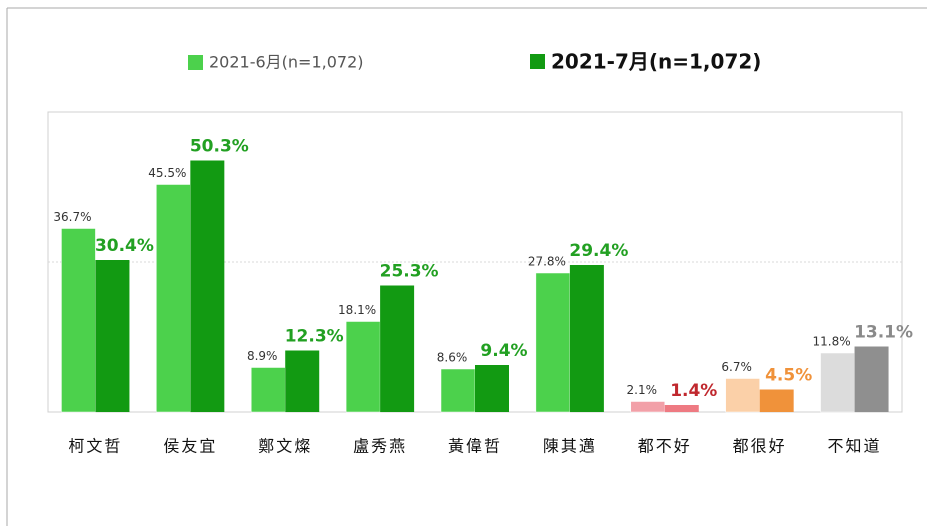  What do you see at coordinates (286, 62) in the screenshot?
I see `legend-label: 2021-6月(n=1,072)` at bounding box center [286, 62].